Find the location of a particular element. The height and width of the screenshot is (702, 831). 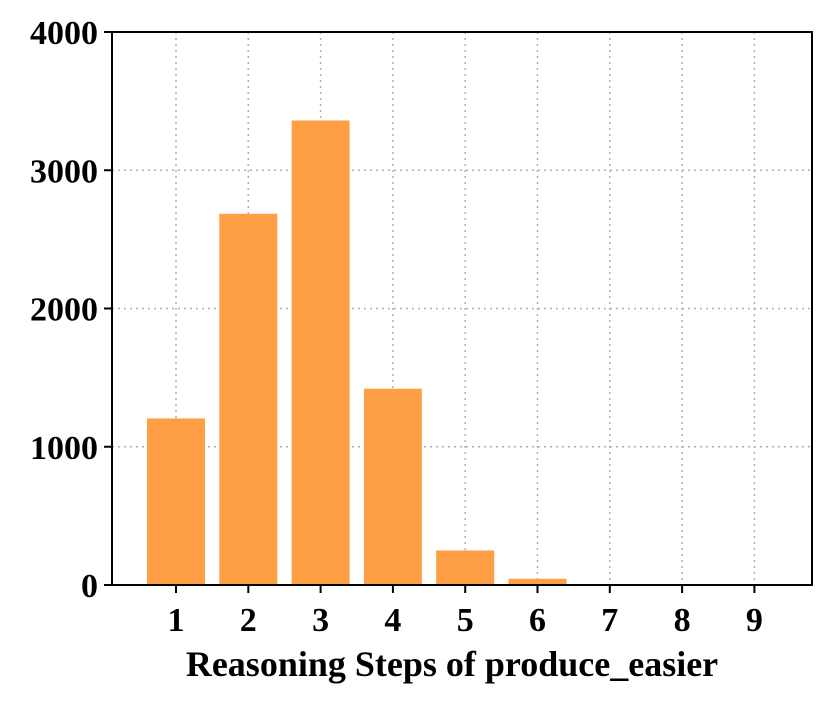

x-tick-label: 1 is located at coordinates (176, 620).